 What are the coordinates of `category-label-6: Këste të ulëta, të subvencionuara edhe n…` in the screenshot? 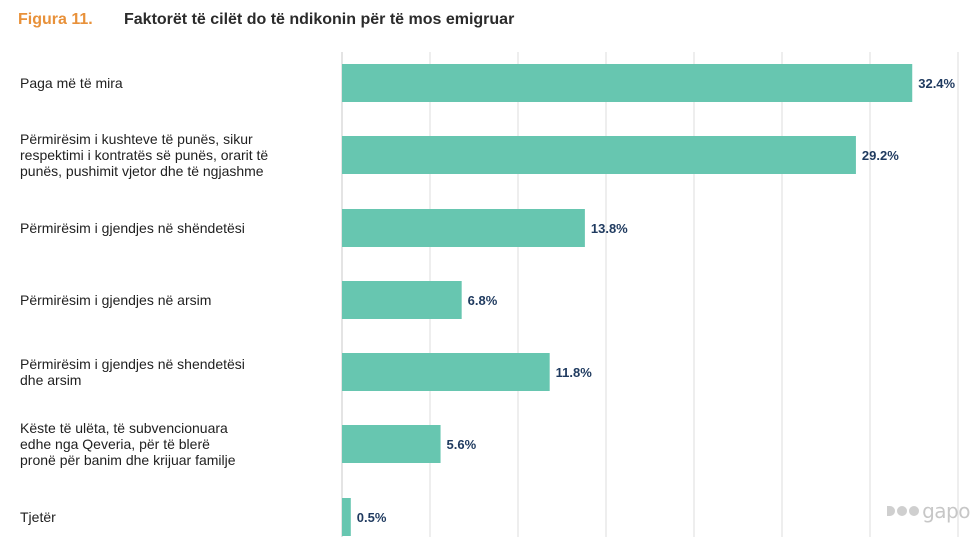 It's located at (128, 444).